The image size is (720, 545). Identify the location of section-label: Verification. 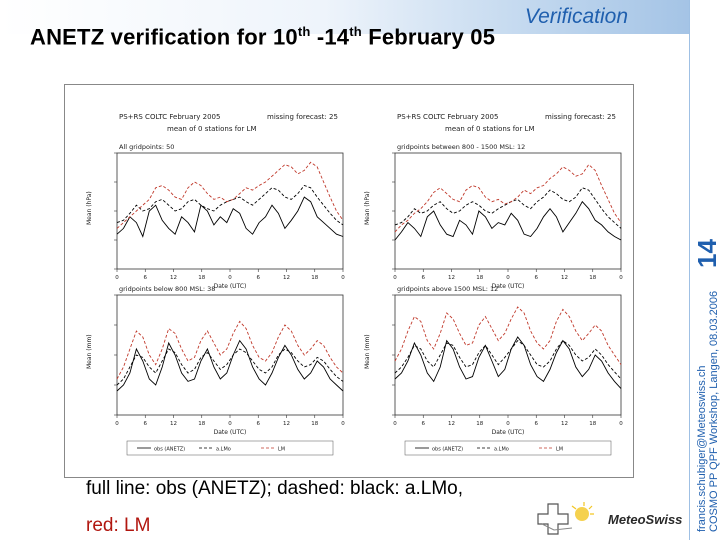
(576, 16).